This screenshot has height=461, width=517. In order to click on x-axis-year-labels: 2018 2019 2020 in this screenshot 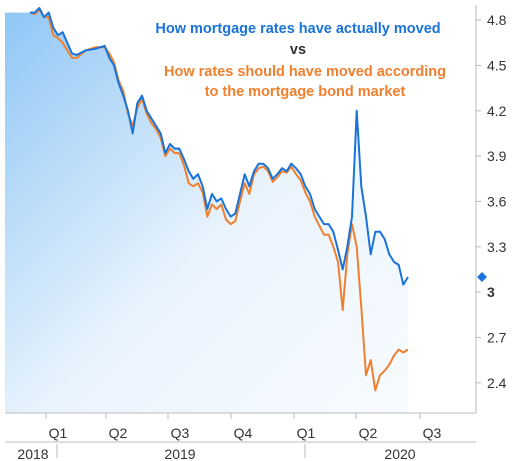, I will do `click(216, 453)`.